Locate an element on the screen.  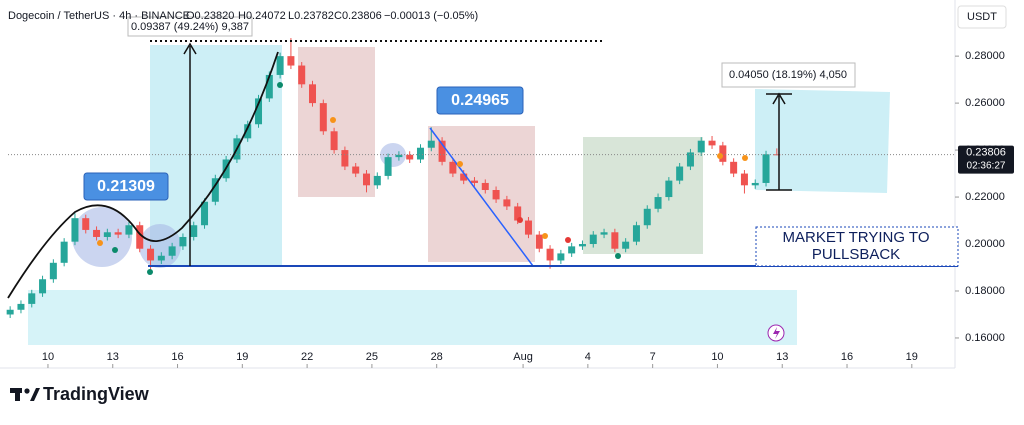
y-tick-label: 0.26000 is located at coordinates (985, 103).